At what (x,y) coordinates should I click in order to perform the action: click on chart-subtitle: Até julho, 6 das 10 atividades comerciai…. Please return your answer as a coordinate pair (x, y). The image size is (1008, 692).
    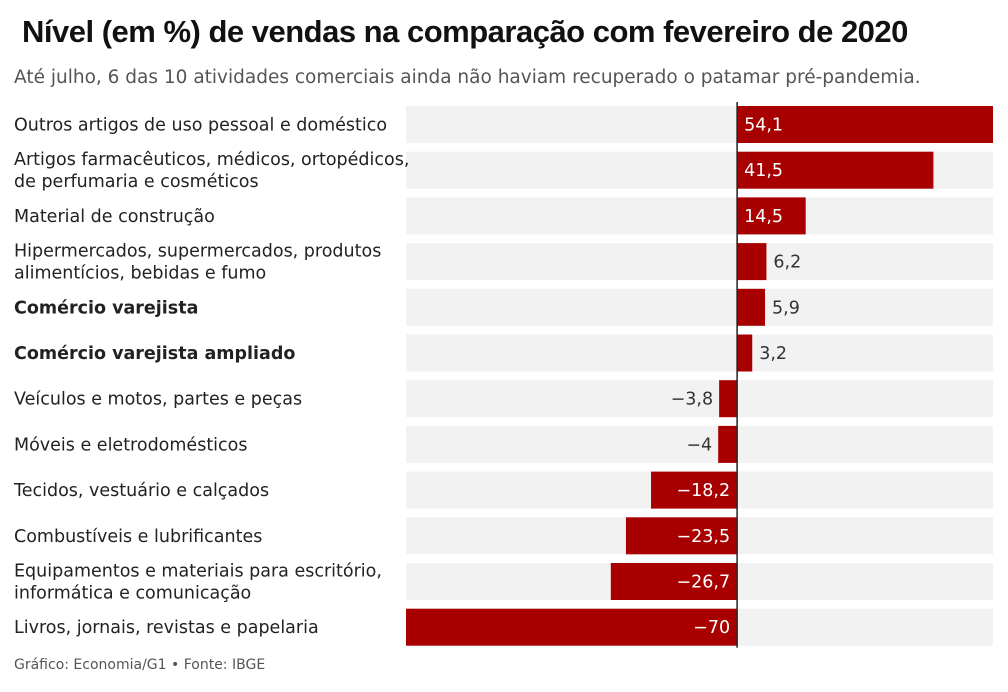
    Looking at the image, I should click on (467, 77).